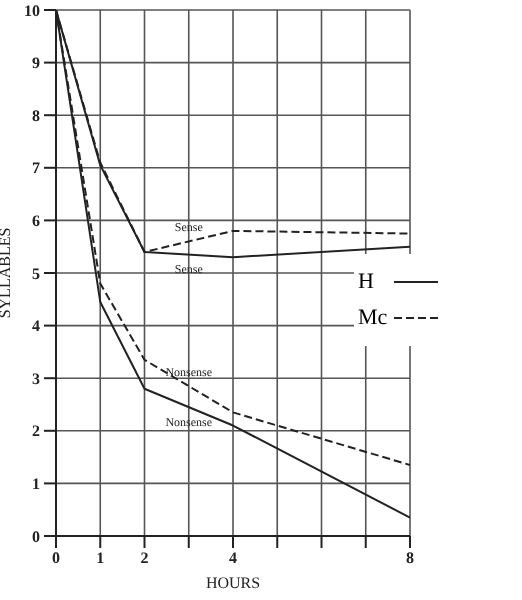 Image resolution: width=522 pixels, height=600 pixels. What do you see at coordinates (410, 558) in the screenshot?
I see `x-tick-label: 8` at bounding box center [410, 558].